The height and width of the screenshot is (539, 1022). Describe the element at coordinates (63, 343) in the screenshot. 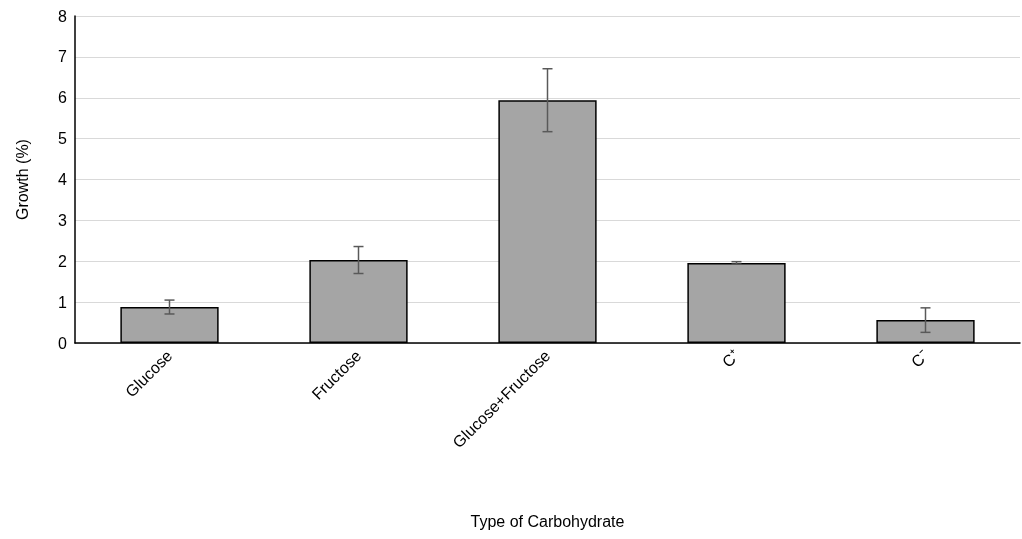

I see `y-tick-label: 0` at that location.